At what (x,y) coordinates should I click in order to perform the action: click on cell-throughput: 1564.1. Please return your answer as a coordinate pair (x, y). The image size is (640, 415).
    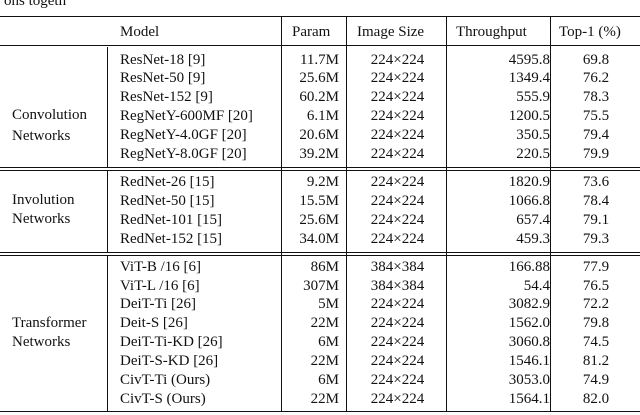
    Looking at the image, I should click on (529, 399).